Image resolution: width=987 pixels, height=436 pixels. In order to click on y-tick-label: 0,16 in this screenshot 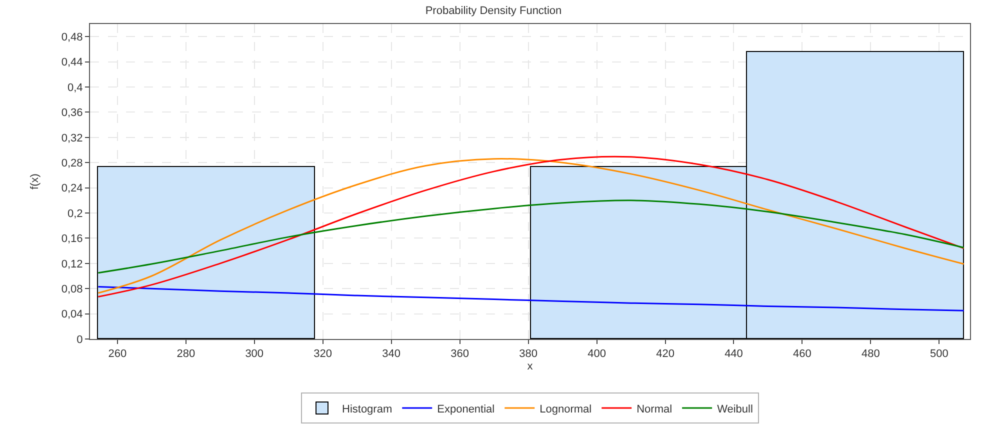, I will do `click(72, 239)`.